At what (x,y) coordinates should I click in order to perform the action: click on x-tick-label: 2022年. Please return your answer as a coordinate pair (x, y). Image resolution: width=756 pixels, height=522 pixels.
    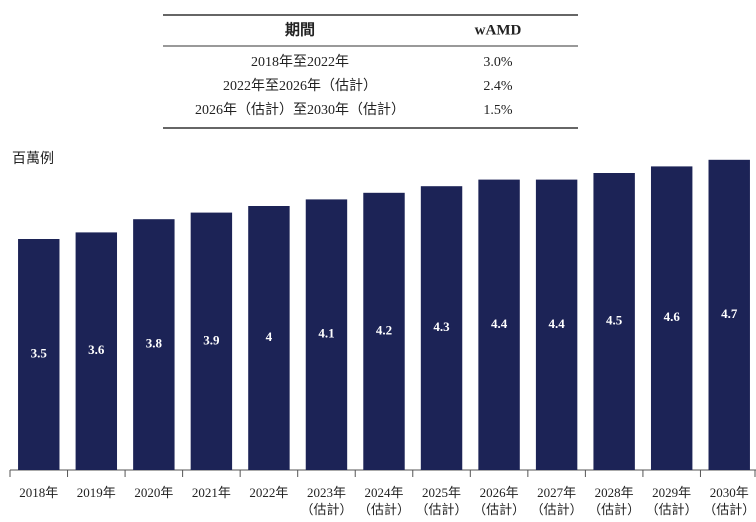
    Looking at the image, I should click on (268, 492).